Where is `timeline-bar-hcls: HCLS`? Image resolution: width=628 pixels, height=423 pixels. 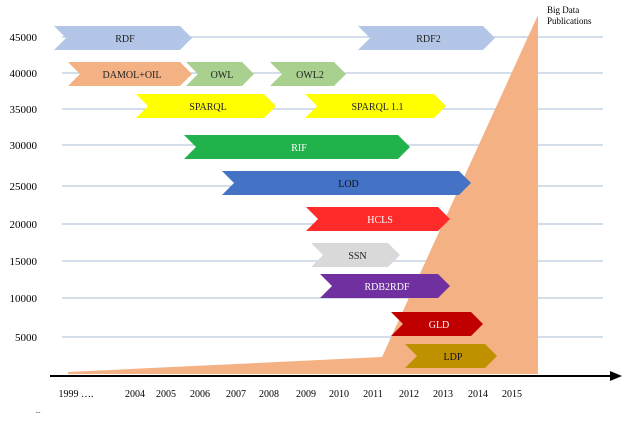 timeline-bar-hcls: HCLS is located at coordinates (378, 219).